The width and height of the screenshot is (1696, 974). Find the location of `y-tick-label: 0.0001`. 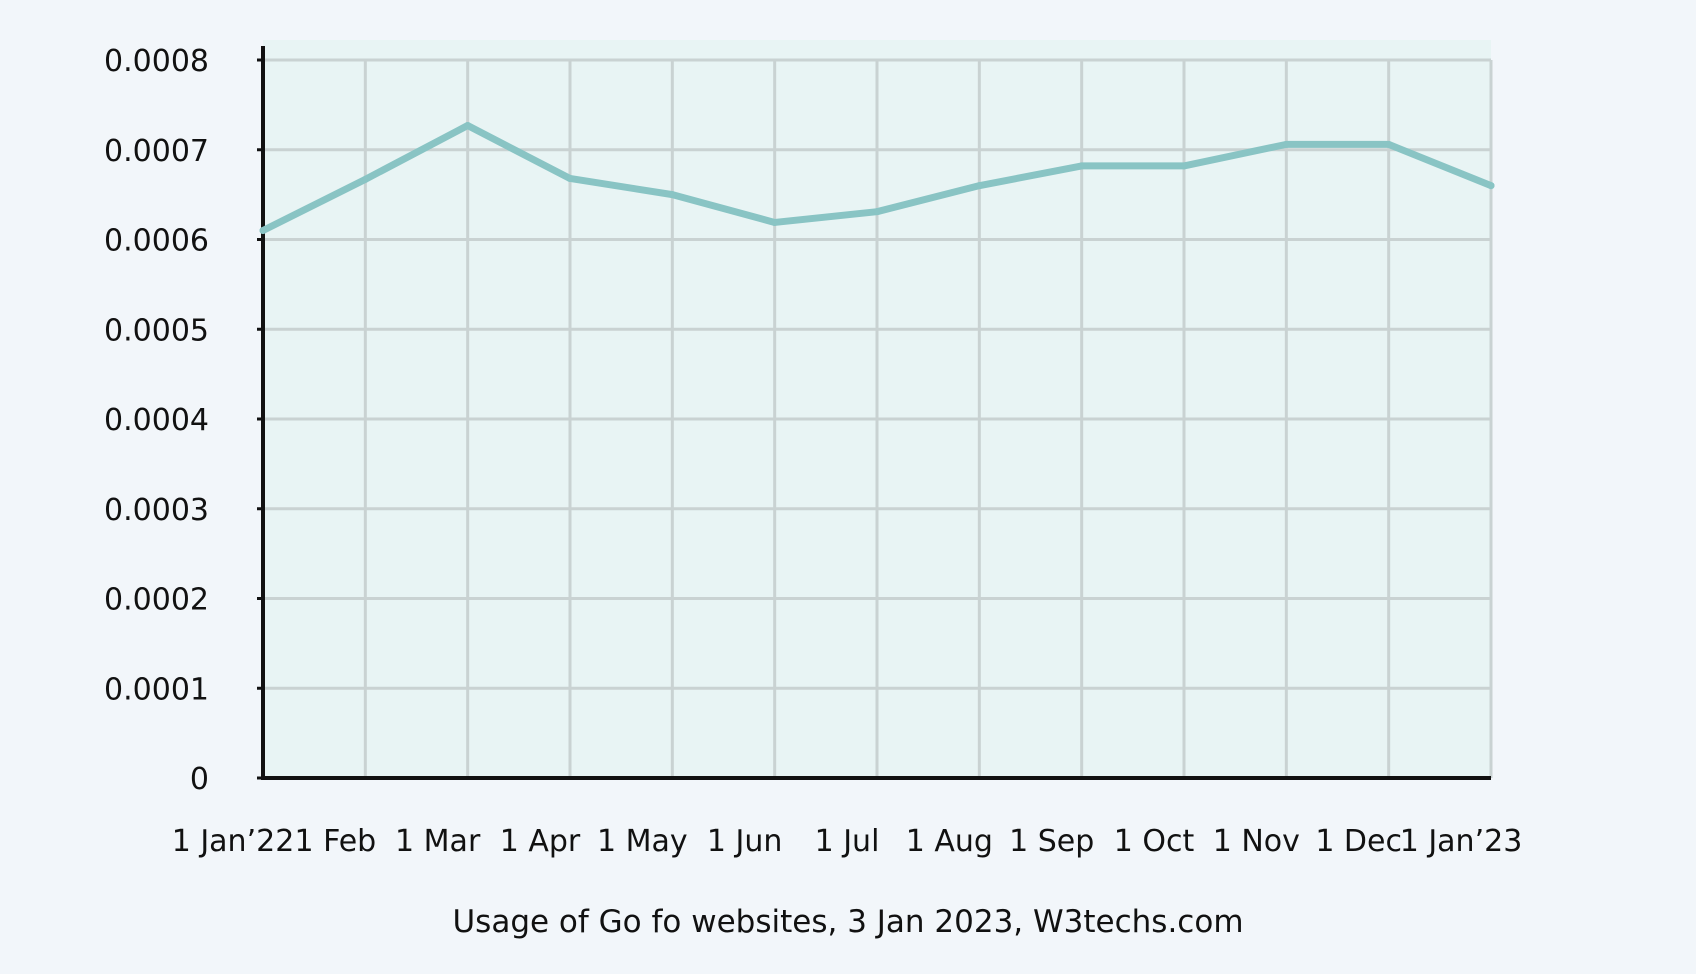

y-tick-label: 0.0001 is located at coordinates (156, 689).